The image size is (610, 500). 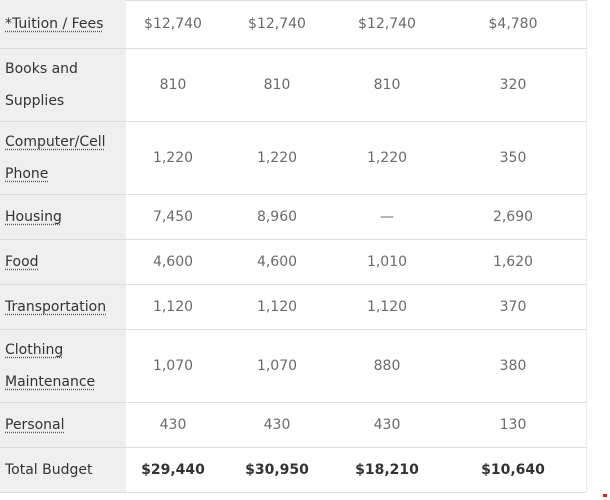 I want to click on total-budget-label: Total Budget, so click(x=49, y=469).